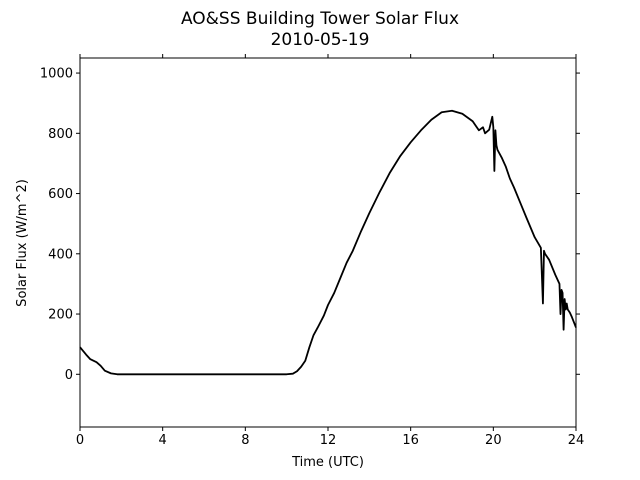 The width and height of the screenshot is (640, 480). What do you see at coordinates (493, 440) in the screenshot?
I see `x-tick-label: 20` at bounding box center [493, 440].